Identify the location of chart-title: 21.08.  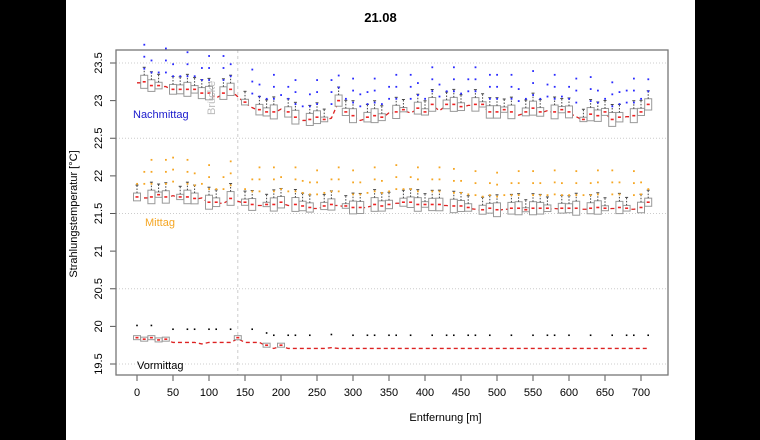
(380, 17).